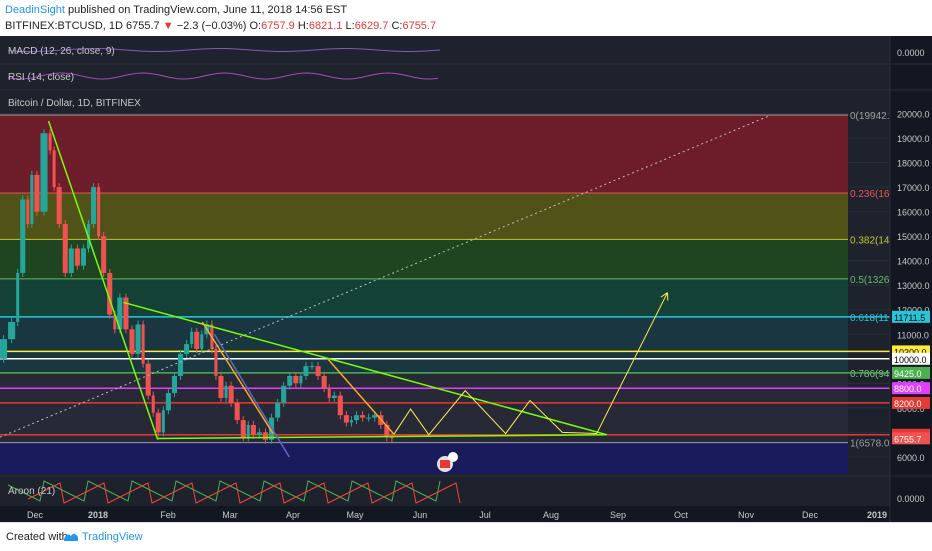 The height and width of the screenshot is (551, 932). What do you see at coordinates (870, 194) in the screenshot?
I see `fib-label: 0.236(16` at bounding box center [870, 194].